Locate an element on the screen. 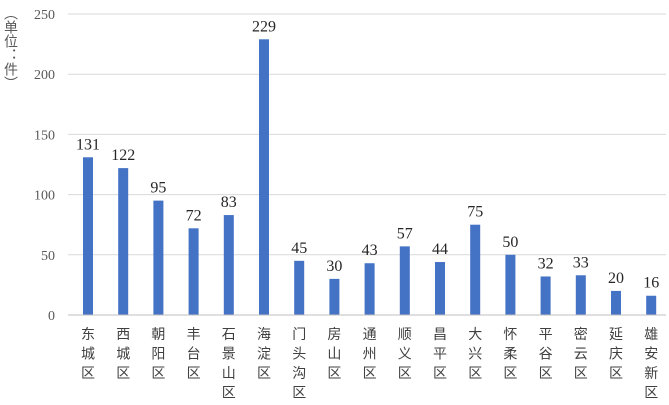  x-tick-label: 西城区 is located at coordinates (123, 354).